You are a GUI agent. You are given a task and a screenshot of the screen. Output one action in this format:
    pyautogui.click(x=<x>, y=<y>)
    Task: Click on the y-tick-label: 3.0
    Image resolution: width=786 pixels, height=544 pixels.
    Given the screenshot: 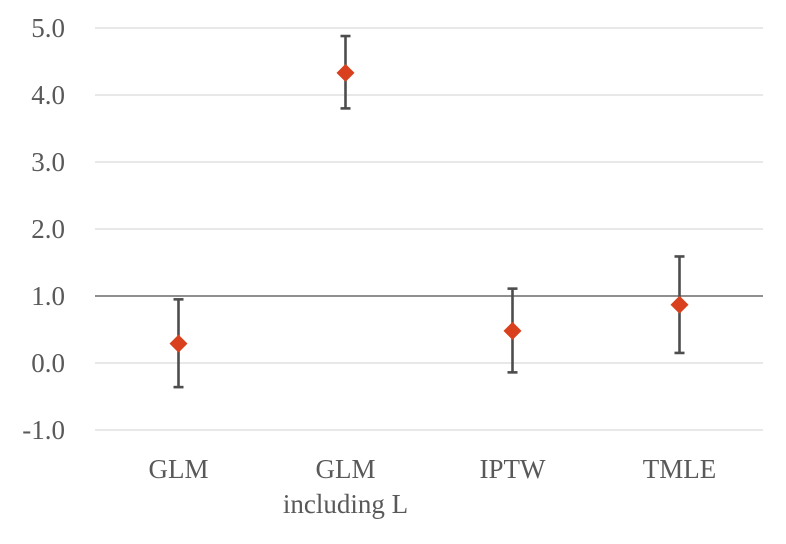 What is the action you would take?
    pyautogui.click(x=48, y=162)
    